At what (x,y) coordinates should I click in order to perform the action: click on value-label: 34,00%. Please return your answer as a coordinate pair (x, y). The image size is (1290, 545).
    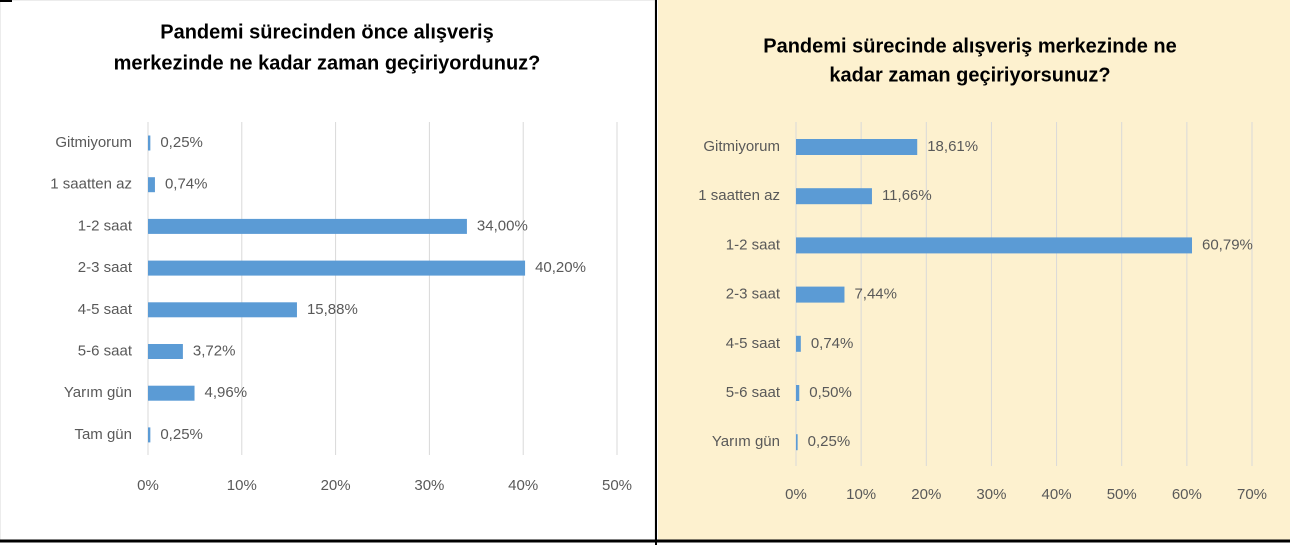
    Looking at the image, I should click on (502, 225).